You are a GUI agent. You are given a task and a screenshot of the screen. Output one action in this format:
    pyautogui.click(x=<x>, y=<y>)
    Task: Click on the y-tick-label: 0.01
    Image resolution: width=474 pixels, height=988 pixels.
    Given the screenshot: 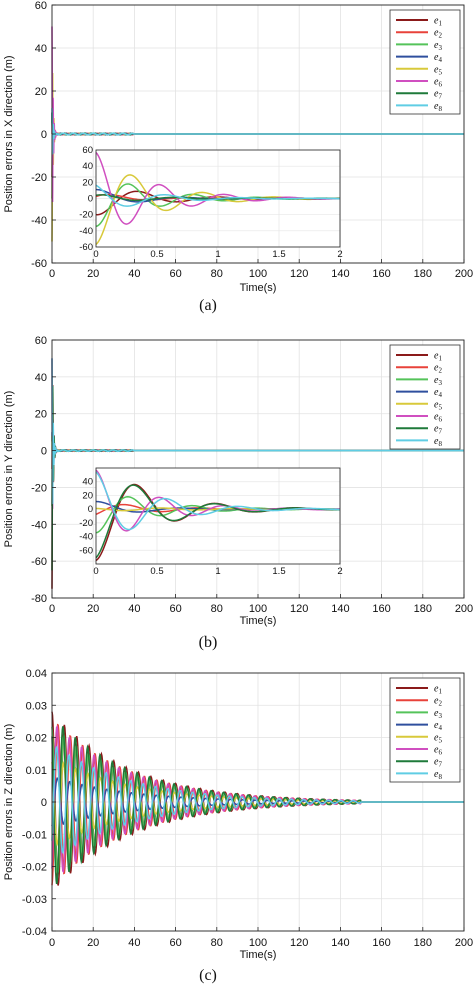 What is the action you would take?
    pyautogui.click(x=36, y=771)
    